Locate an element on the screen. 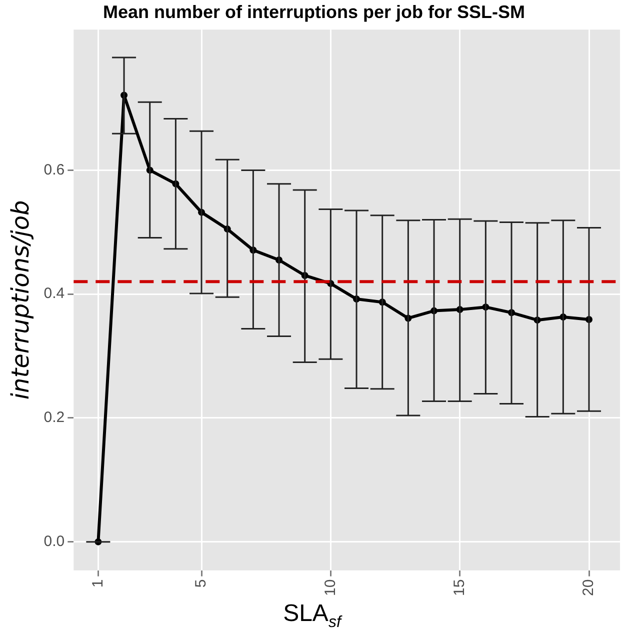  x-tick-label: 20 is located at coordinates (589, 587).